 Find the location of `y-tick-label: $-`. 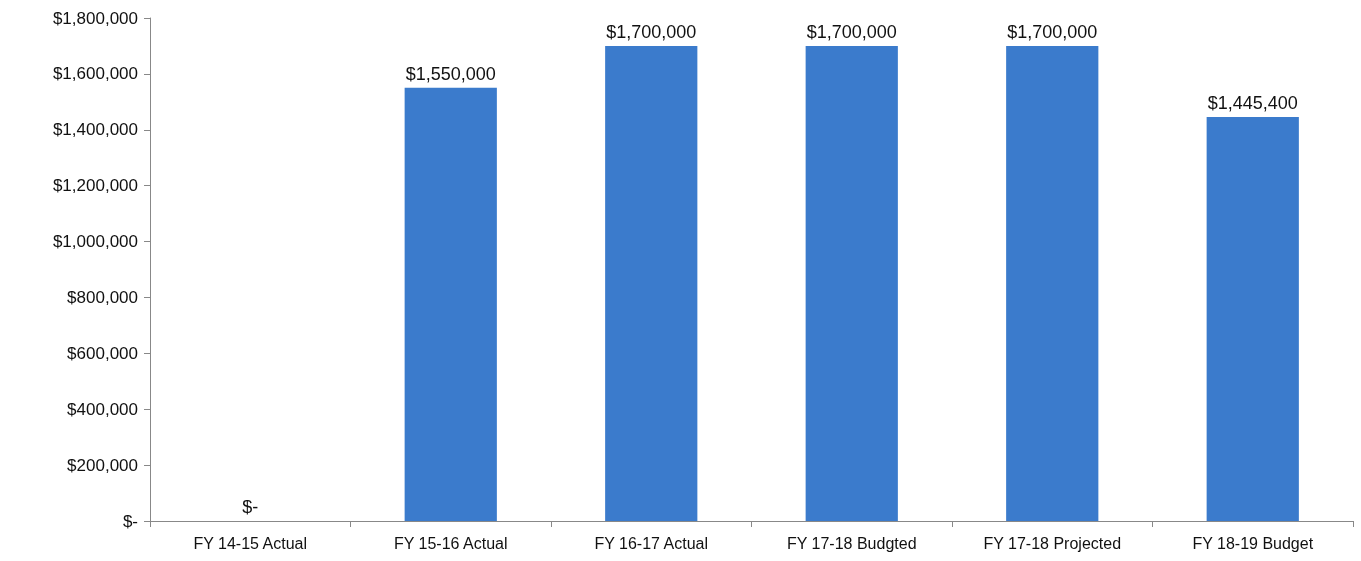

y-tick-label: $- is located at coordinates (130, 521).